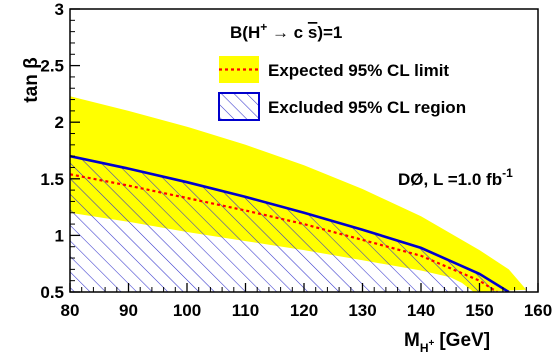 Image resolution: width=555 pixels, height=359 pixels. What do you see at coordinates (421, 310) in the screenshot?
I see `x-tick-label: 140` at bounding box center [421, 310].